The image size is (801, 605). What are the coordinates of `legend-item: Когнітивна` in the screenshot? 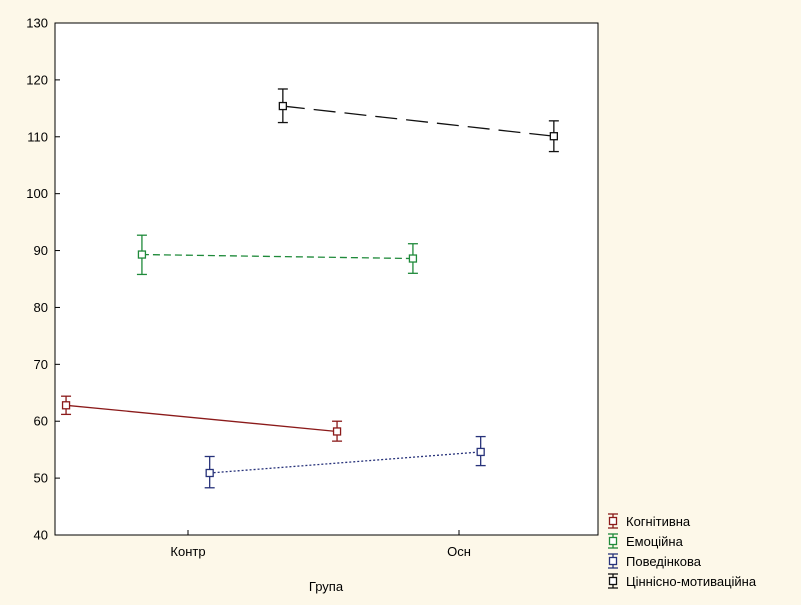 It's located at (649, 521).